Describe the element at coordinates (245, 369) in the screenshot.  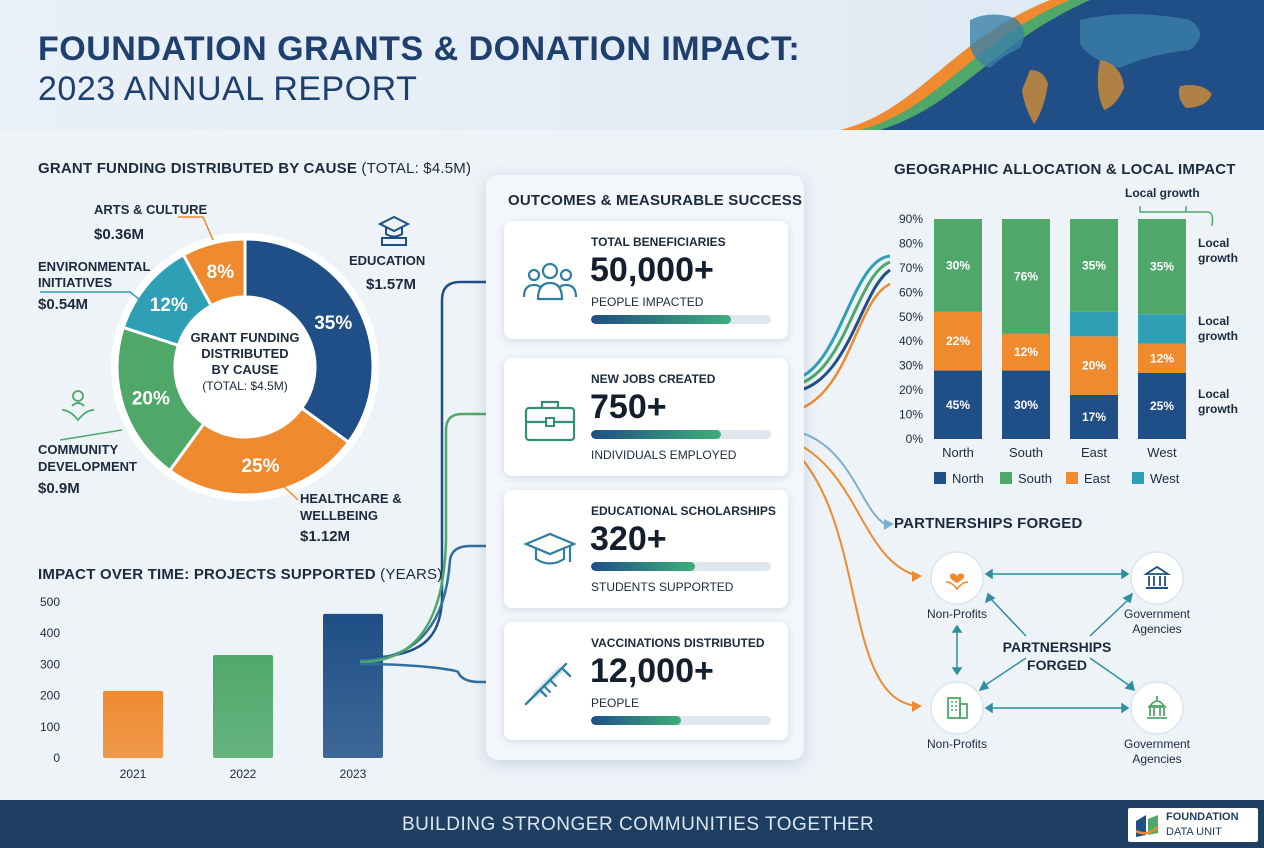
I see `donut-center-line3: BY CAUSE` at that location.